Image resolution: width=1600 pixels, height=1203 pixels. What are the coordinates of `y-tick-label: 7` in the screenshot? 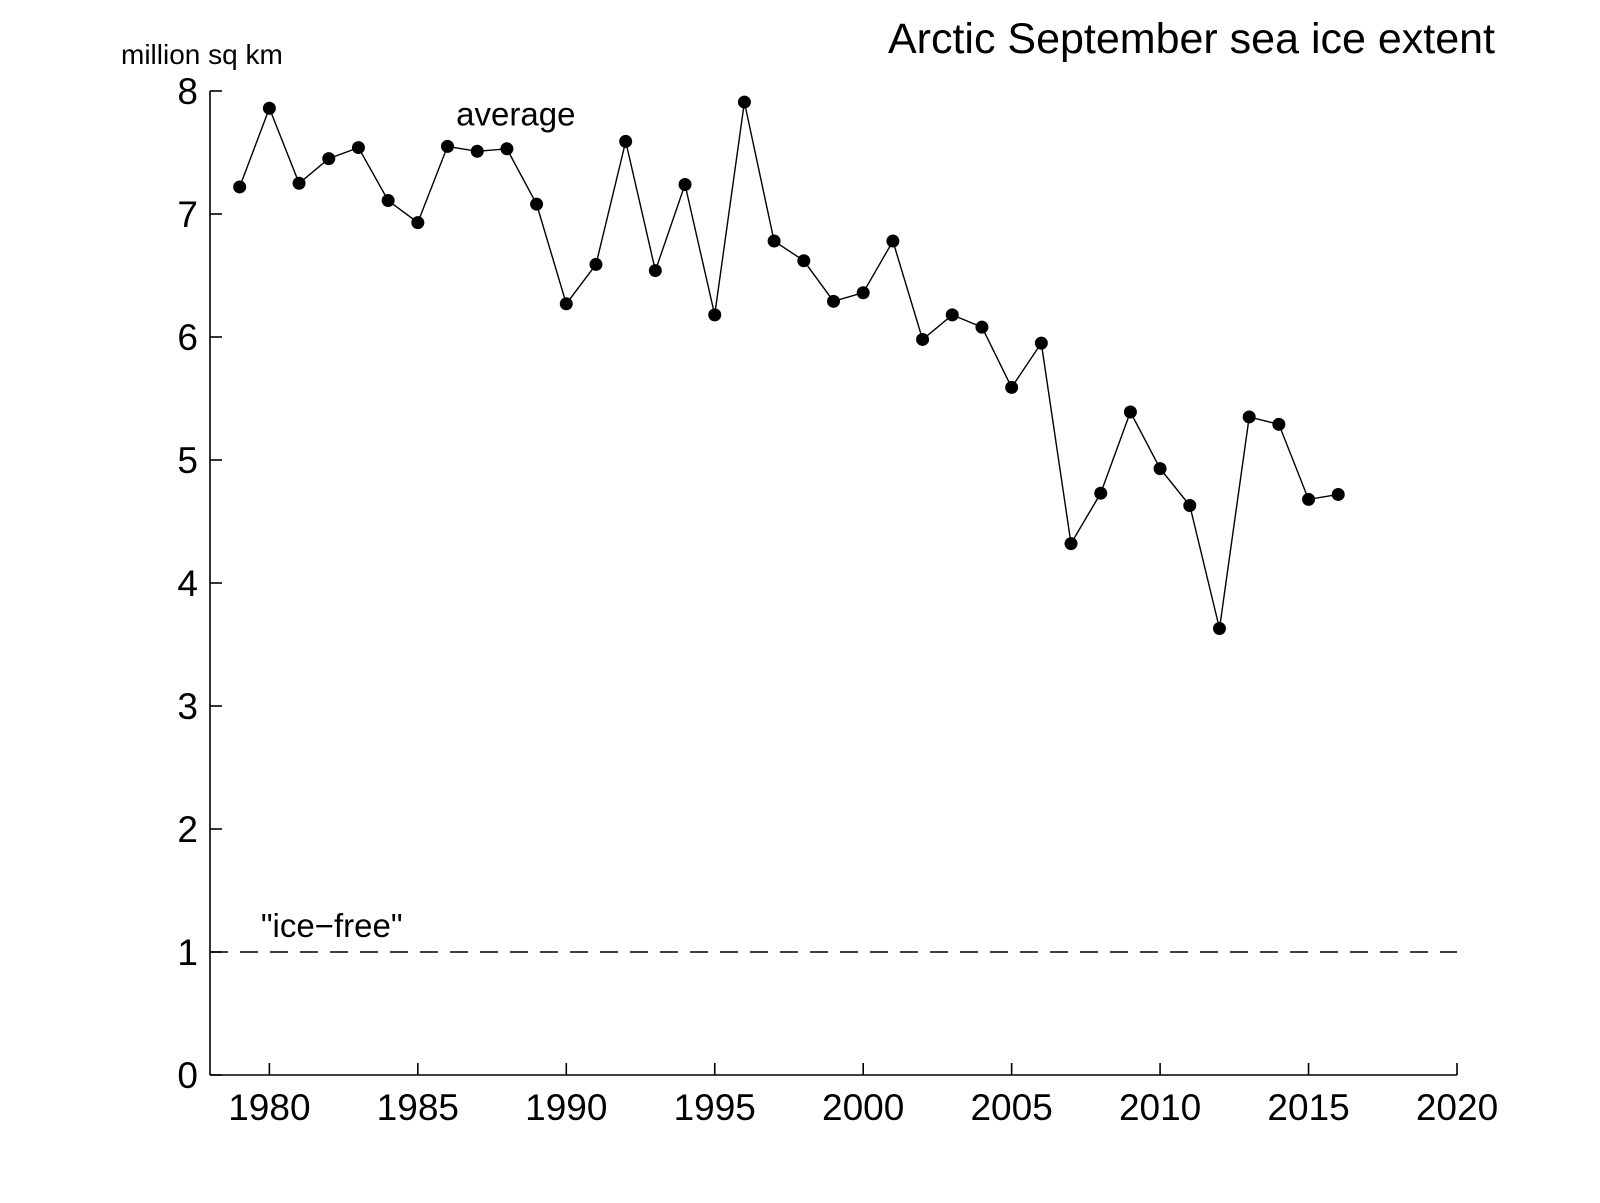 It's located at (187, 214).